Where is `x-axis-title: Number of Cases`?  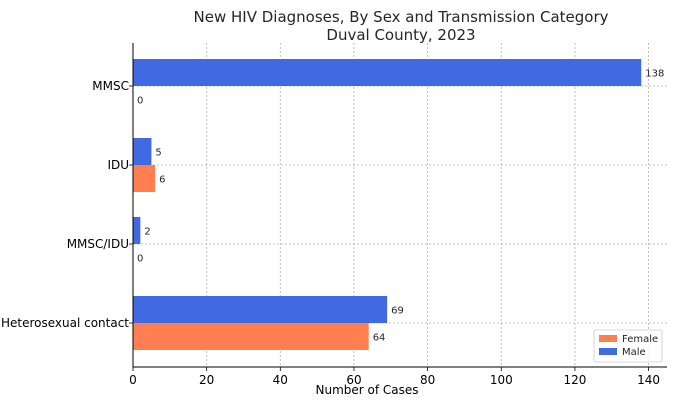 x-axis-title: Number of Cases is located at coordinates (366, 390).